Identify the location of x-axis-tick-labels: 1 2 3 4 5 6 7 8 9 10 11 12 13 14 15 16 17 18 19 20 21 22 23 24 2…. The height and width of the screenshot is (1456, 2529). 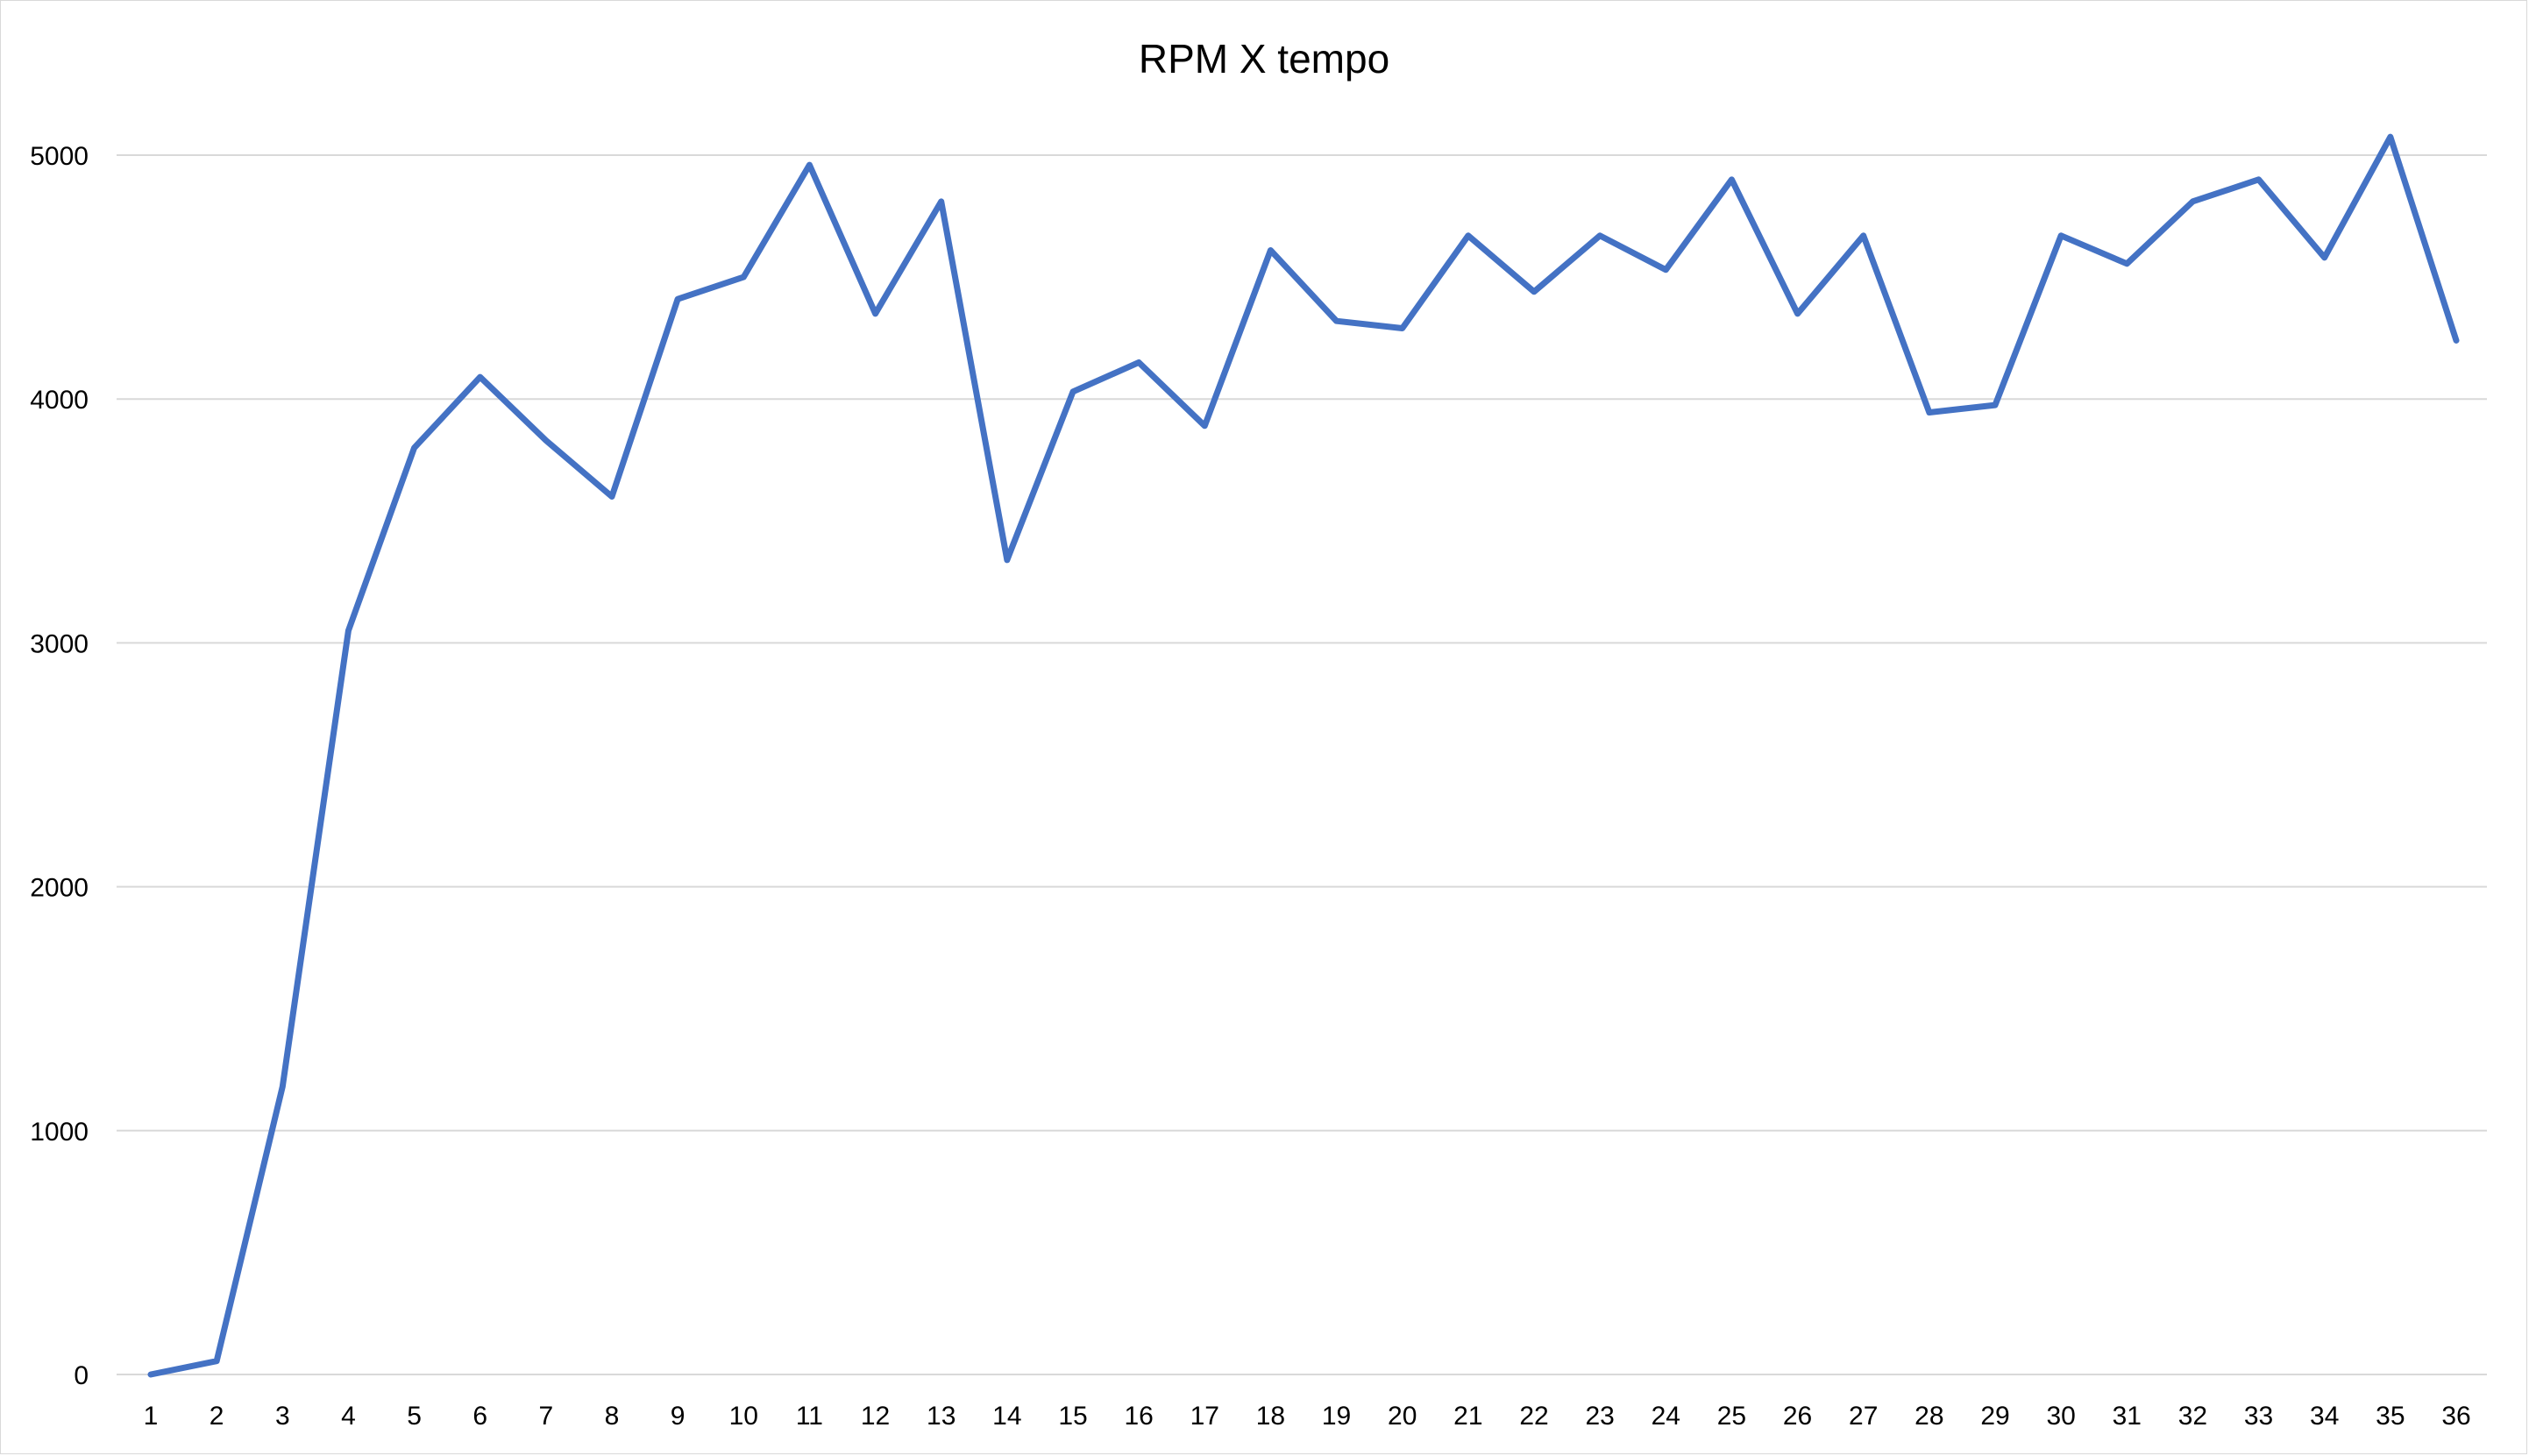
(1307, 1416).